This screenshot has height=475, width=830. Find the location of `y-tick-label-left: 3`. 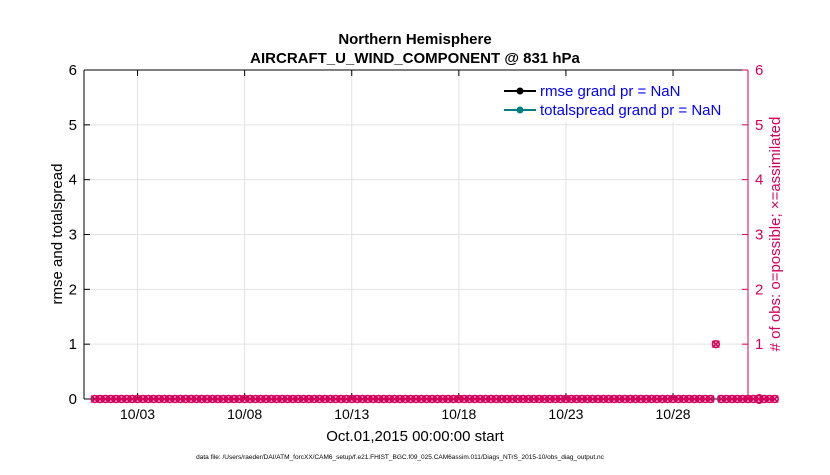

y-tick-label-left: 3 is located at coordinates (73, 235).